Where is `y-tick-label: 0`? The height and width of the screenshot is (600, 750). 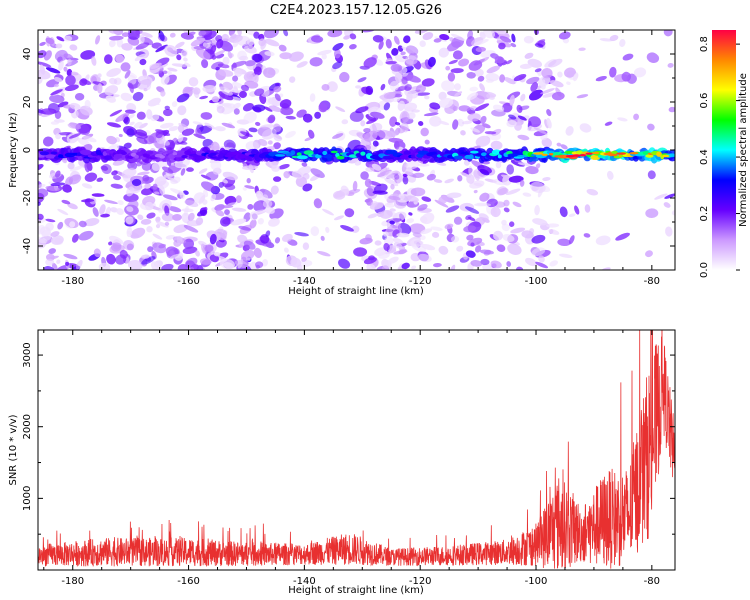 y-tick-label: 0 is located at coordinates (27, 150).